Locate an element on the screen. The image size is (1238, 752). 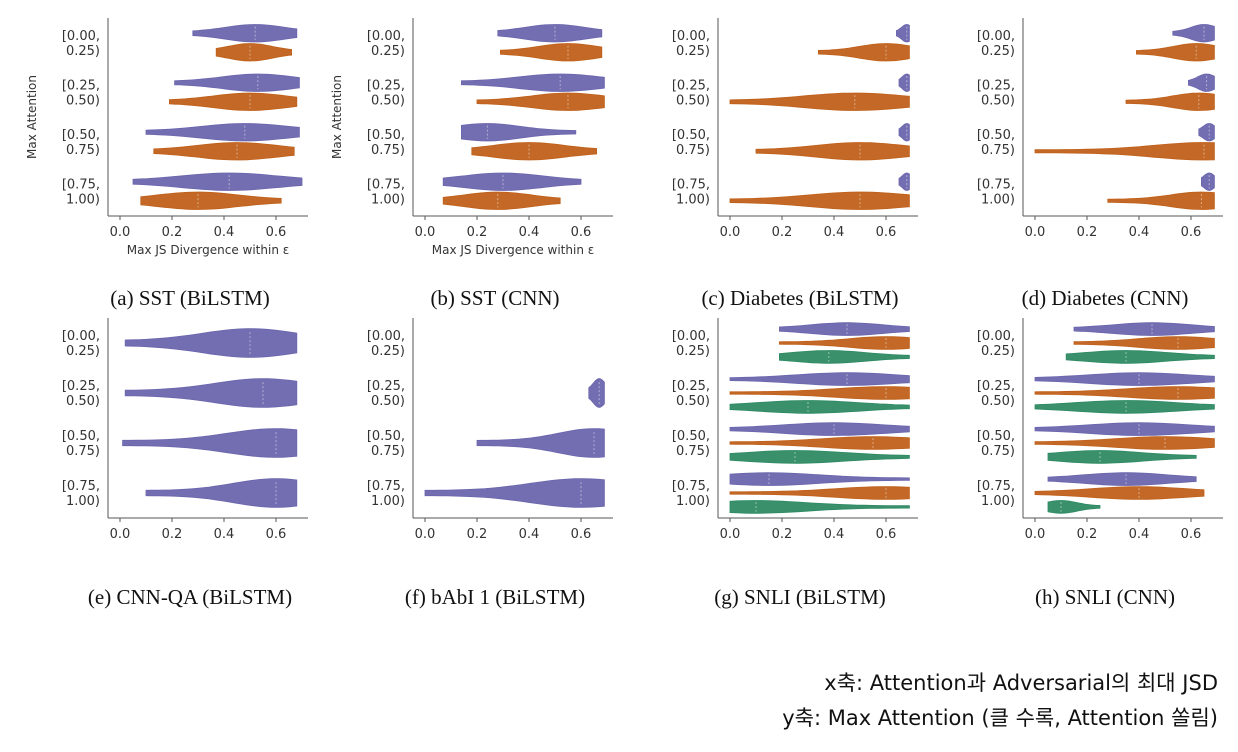
panel-caption: (e) CNN-QA (BiLSTM) is located at coordinates (190, 597).